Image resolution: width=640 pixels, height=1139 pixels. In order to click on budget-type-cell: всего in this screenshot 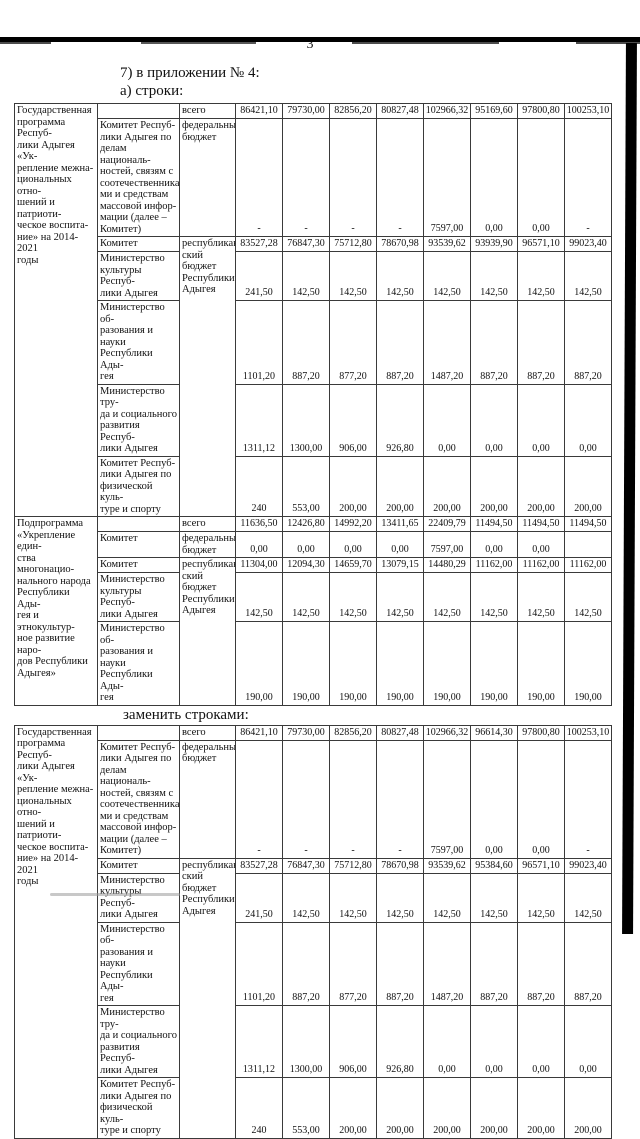, I will do `click(207, 732)`.